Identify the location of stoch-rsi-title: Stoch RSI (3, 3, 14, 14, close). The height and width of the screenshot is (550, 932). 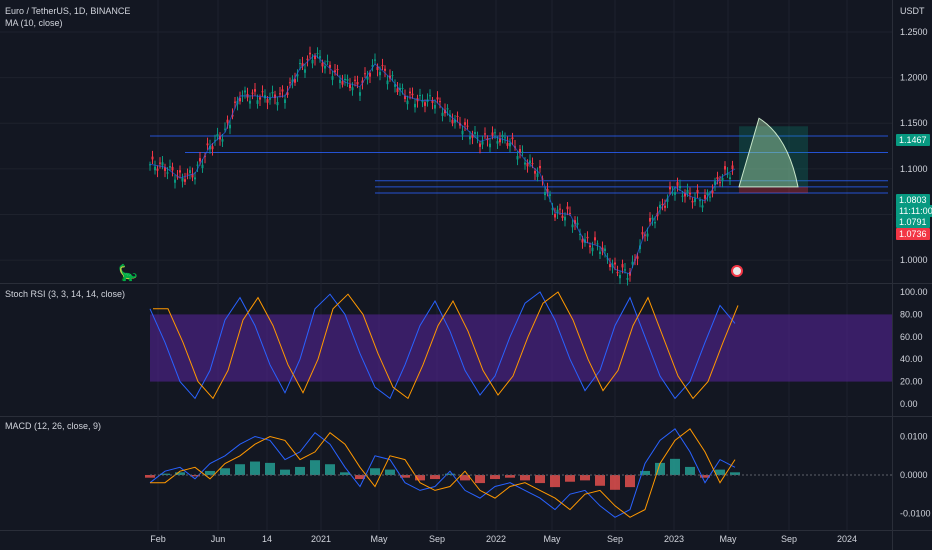
(65, 294).